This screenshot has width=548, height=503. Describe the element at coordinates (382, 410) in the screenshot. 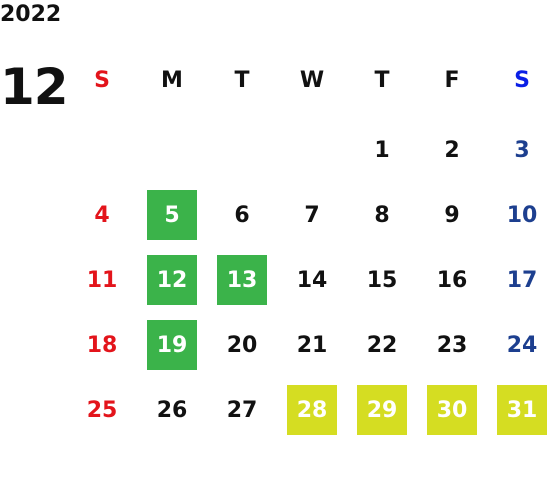

I see `highlighted-day: 29` at that location.